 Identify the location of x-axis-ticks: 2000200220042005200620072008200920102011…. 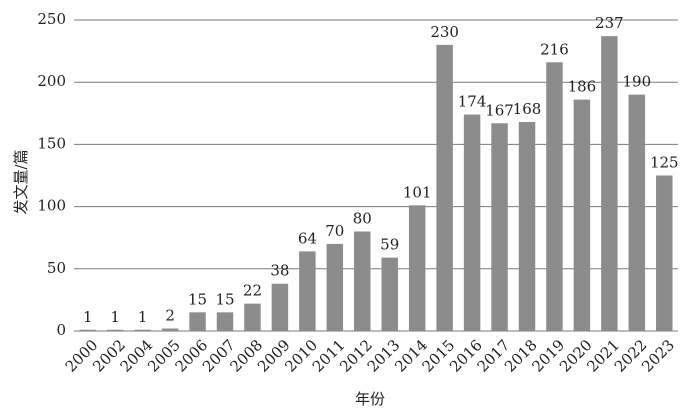
(370, 356).